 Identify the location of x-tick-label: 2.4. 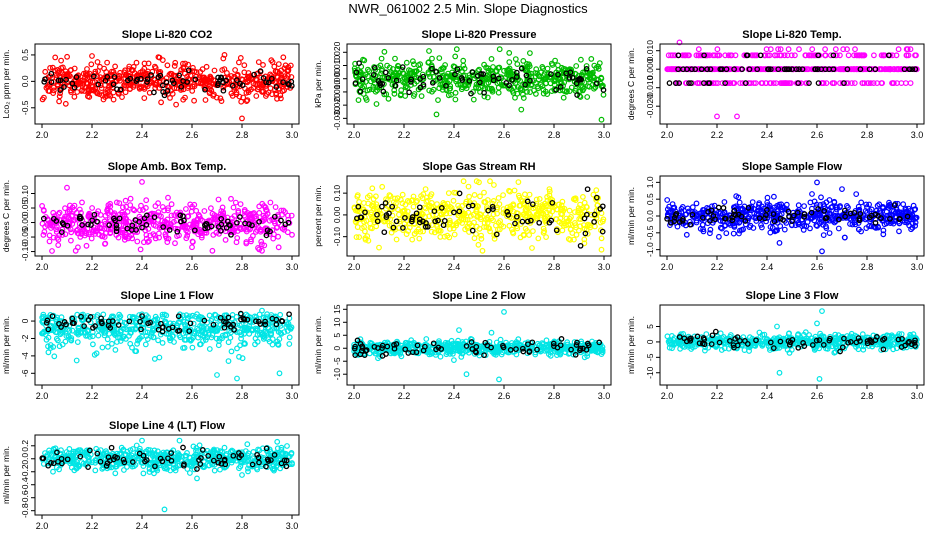
(142, 396).